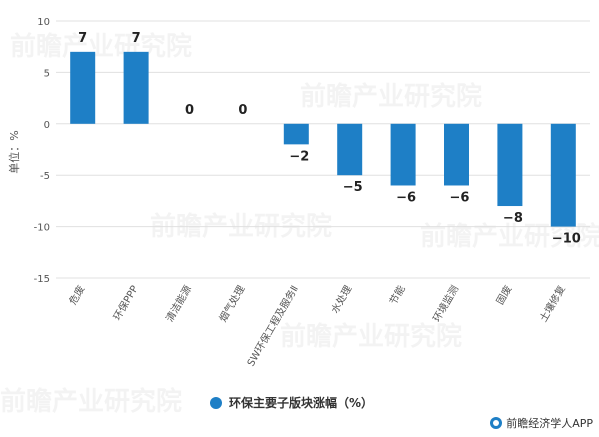 This screenshot has height=437, width=599. Describe the element at coordinates (566, 239) in the screenshot. I see `data-label: −10` at that location.